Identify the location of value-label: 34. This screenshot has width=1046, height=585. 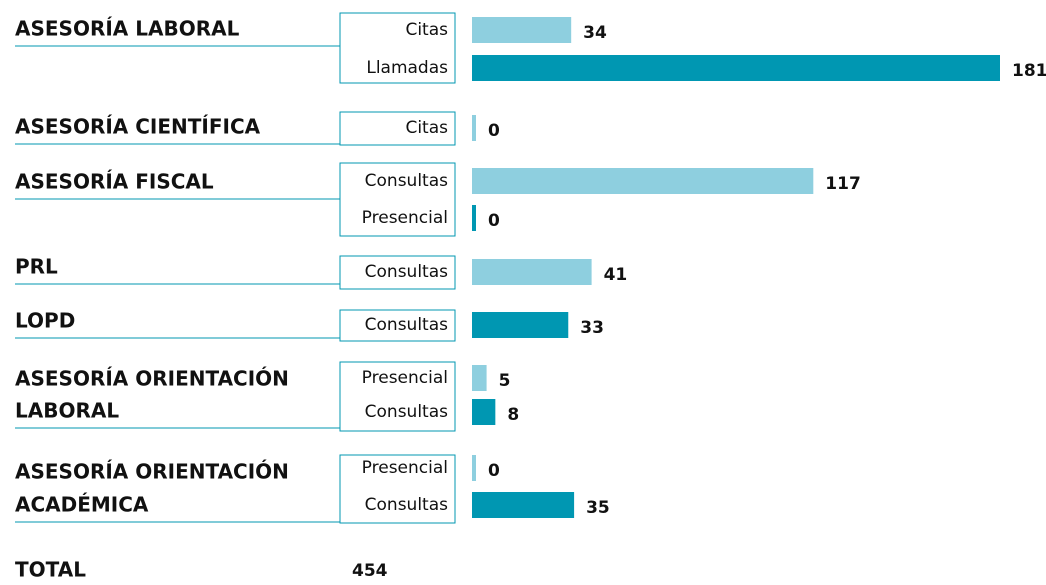
(595, 33).